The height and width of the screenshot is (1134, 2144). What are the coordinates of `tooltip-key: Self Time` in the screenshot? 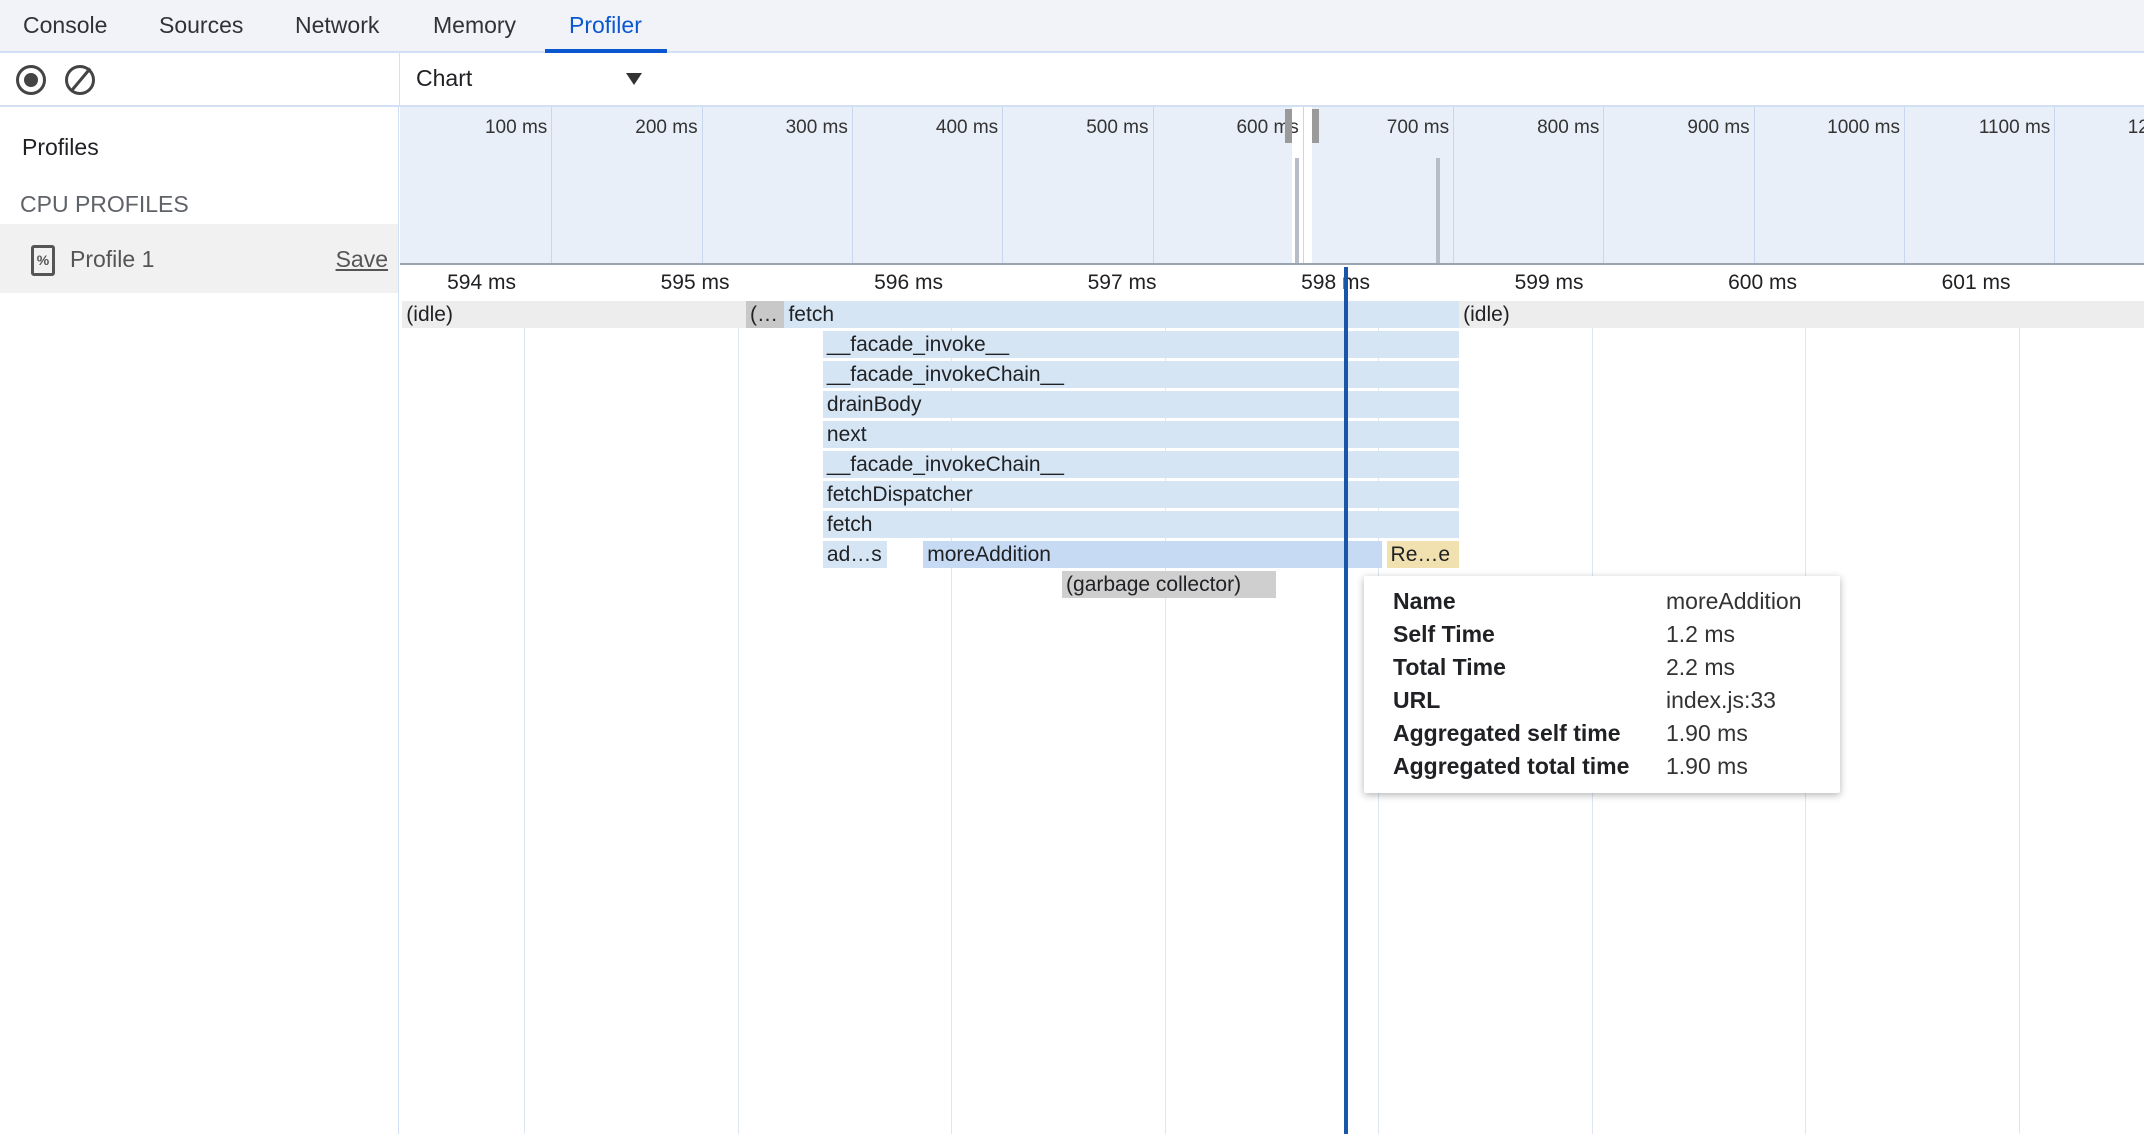 It's located at (1444, 634).